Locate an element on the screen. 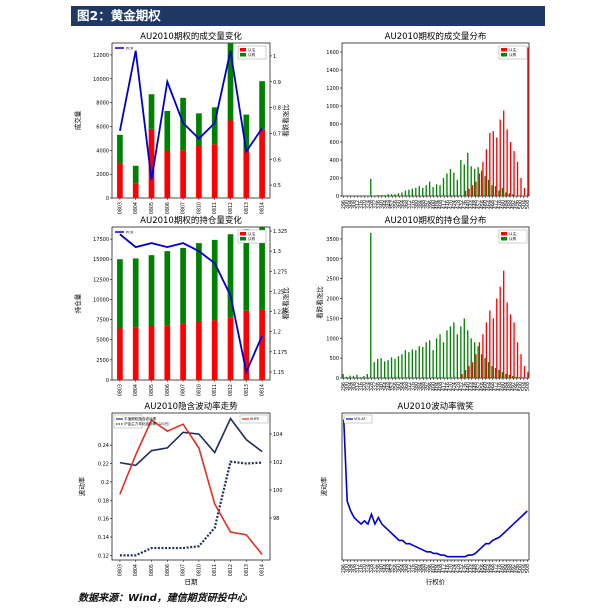 This screenshot has height=611, width=595. legend-swatch is located at coordinates (243, 55).